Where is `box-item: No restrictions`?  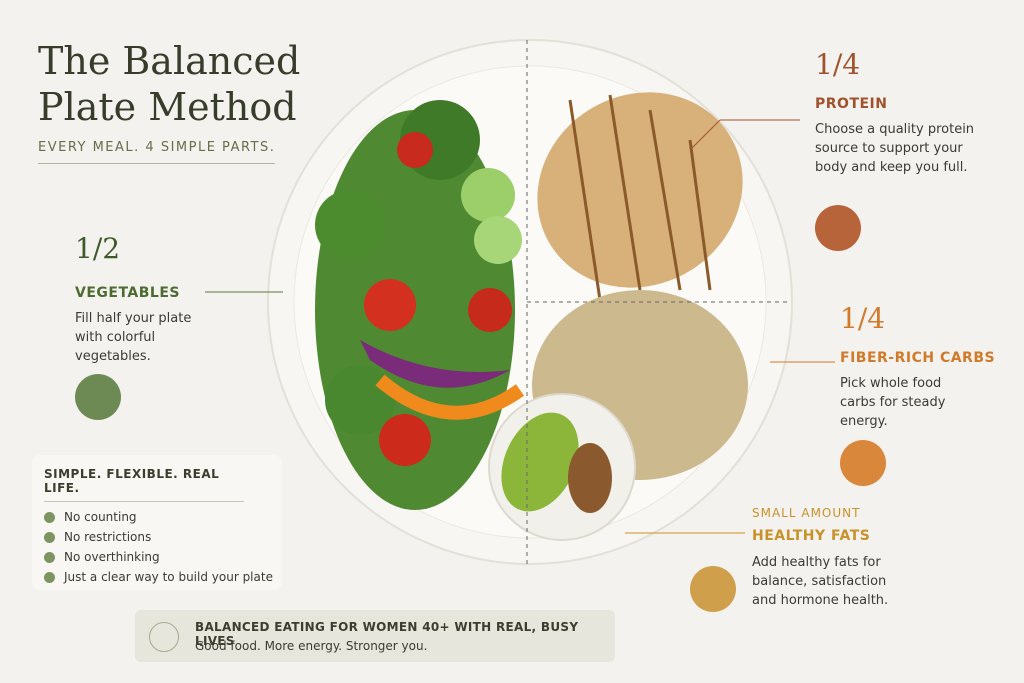 box-item: No restrictions is located at coordinates (163, 537).